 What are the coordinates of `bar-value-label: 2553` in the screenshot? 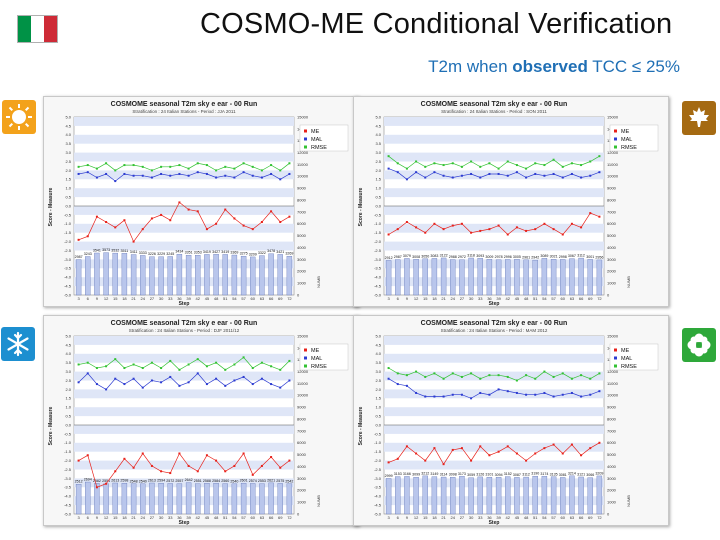 It's located at (262, 481).